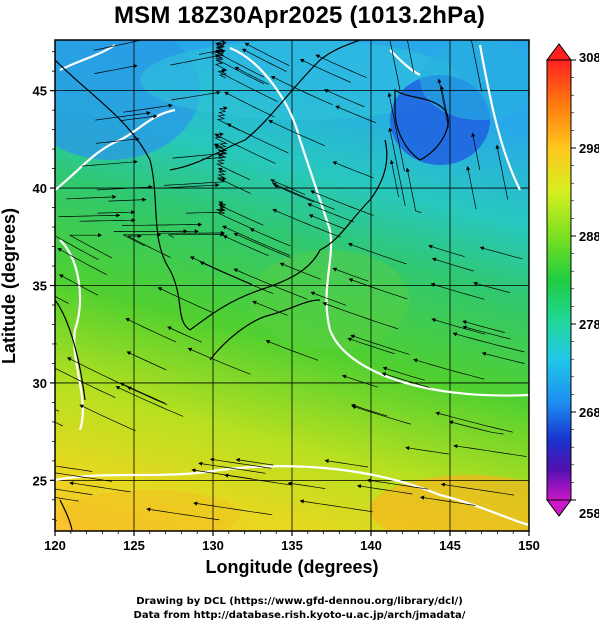 This screenshot has width=599, height=625. I want to click on colorbar-ramp, so click(559, 280).